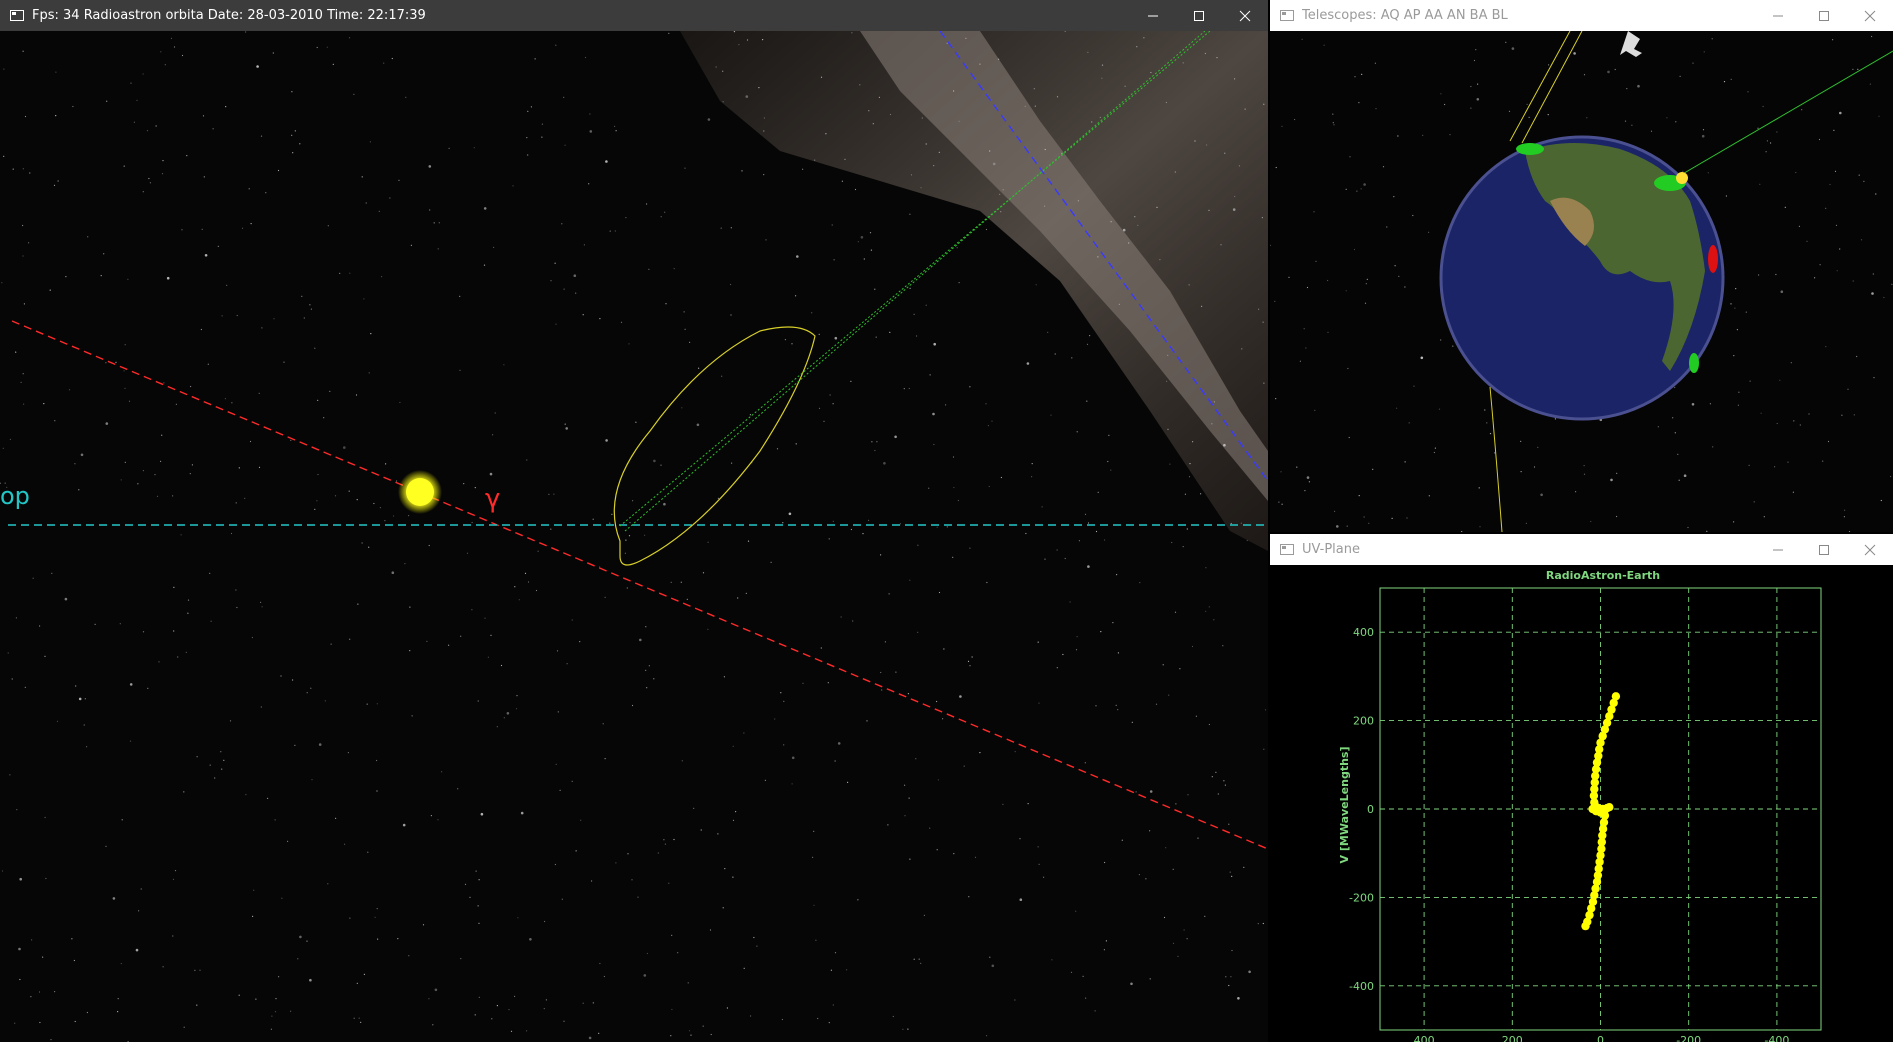 This screenshot has height=1042, width=1893. Describe the element at coordinates (1581, 550) in the screenshot. I see `uv-titlebar: UV-Plane` at that location.